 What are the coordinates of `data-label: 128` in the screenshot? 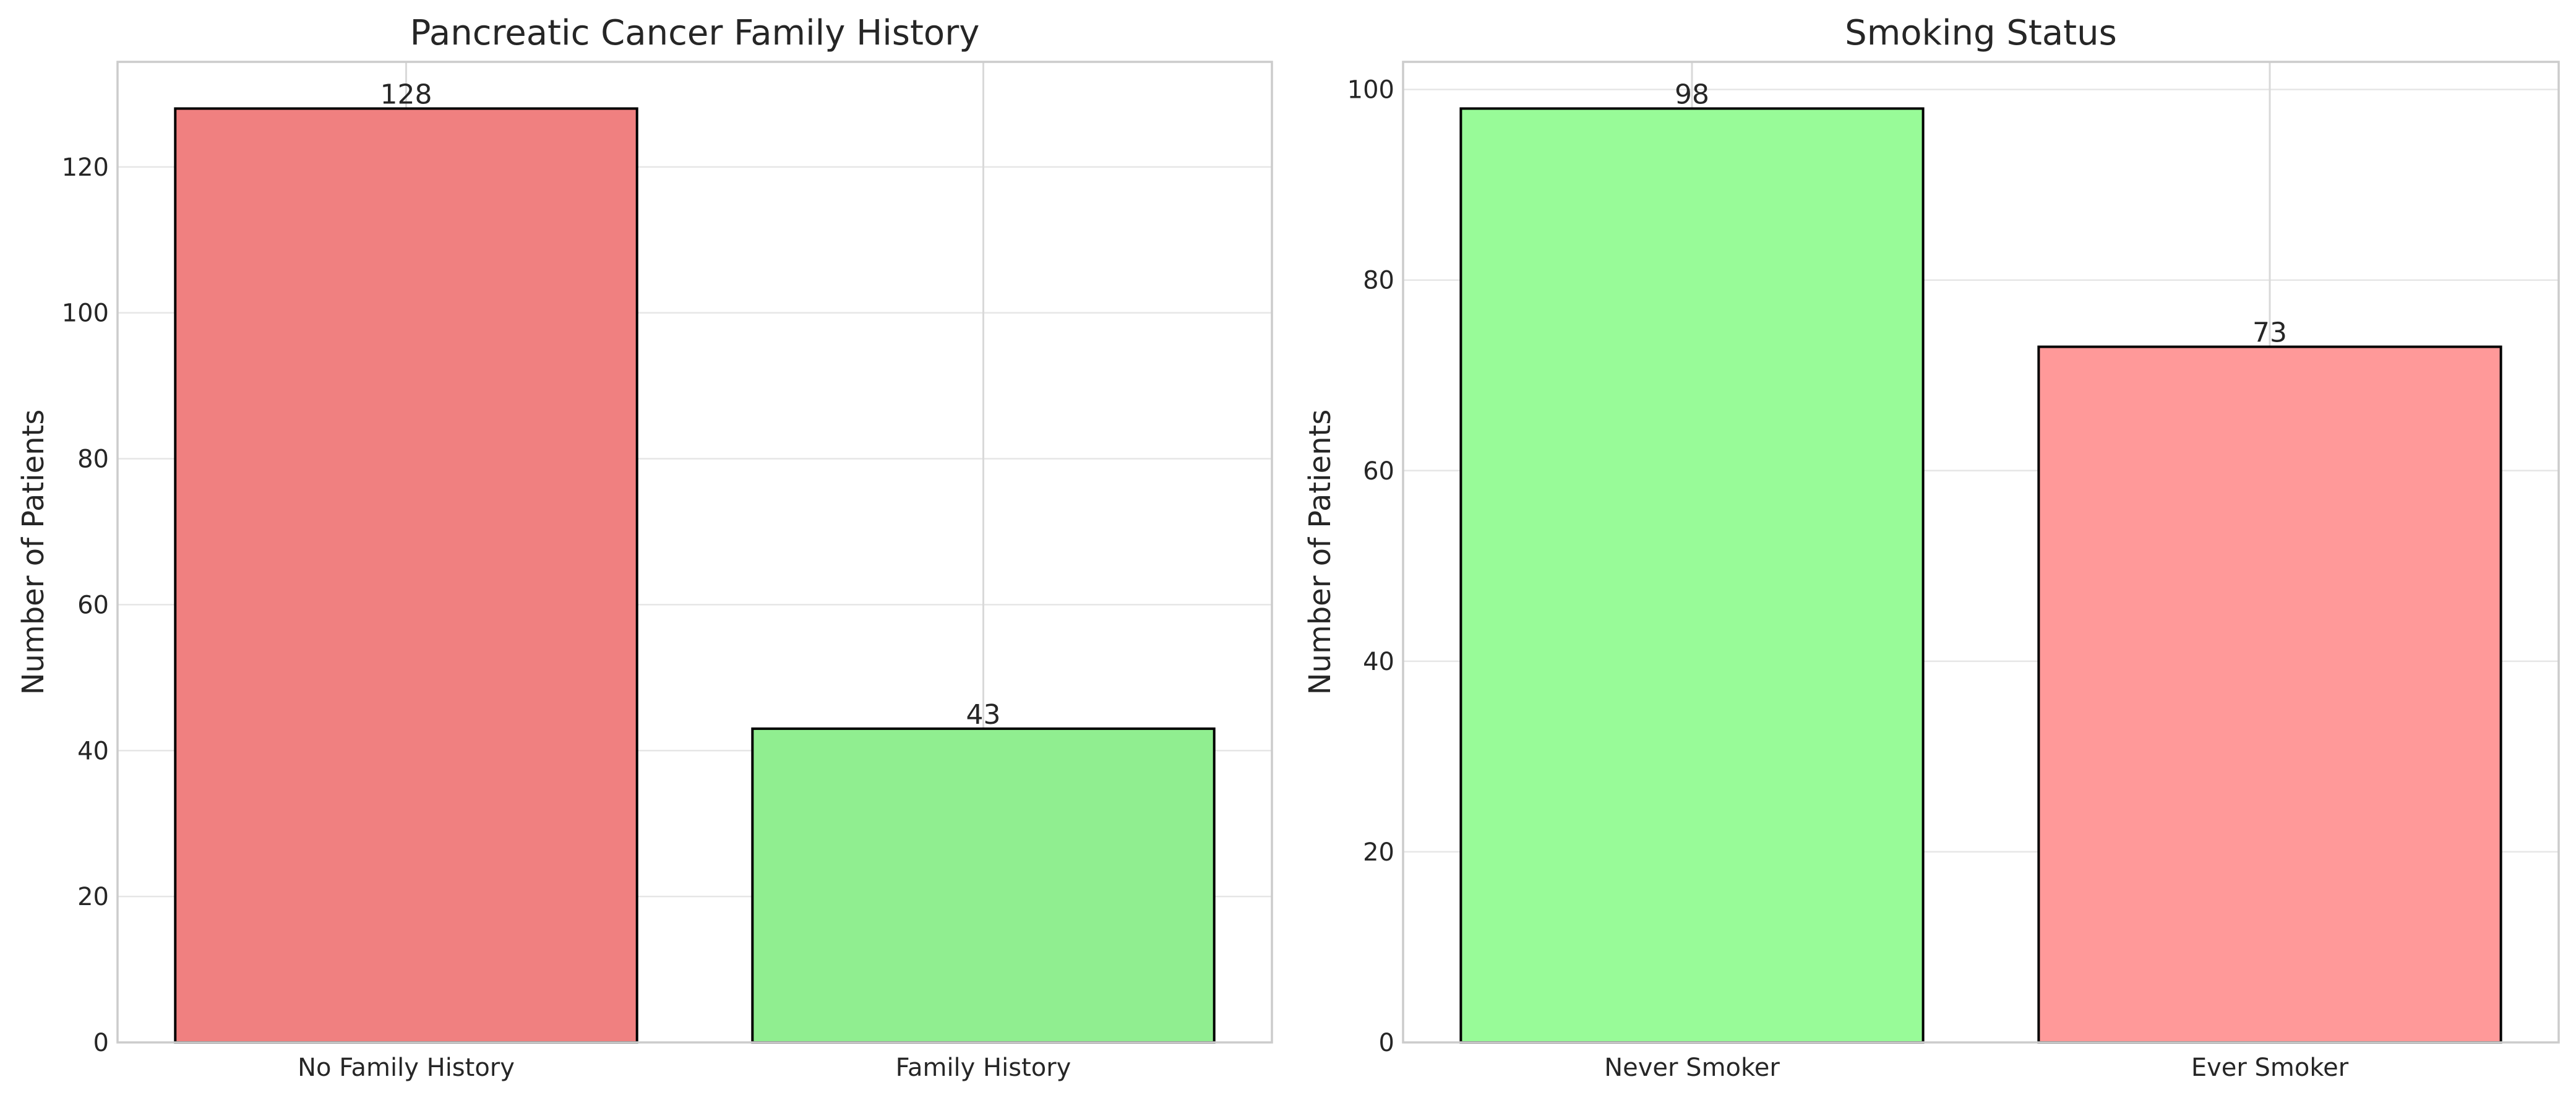 It's located at (406, 94).